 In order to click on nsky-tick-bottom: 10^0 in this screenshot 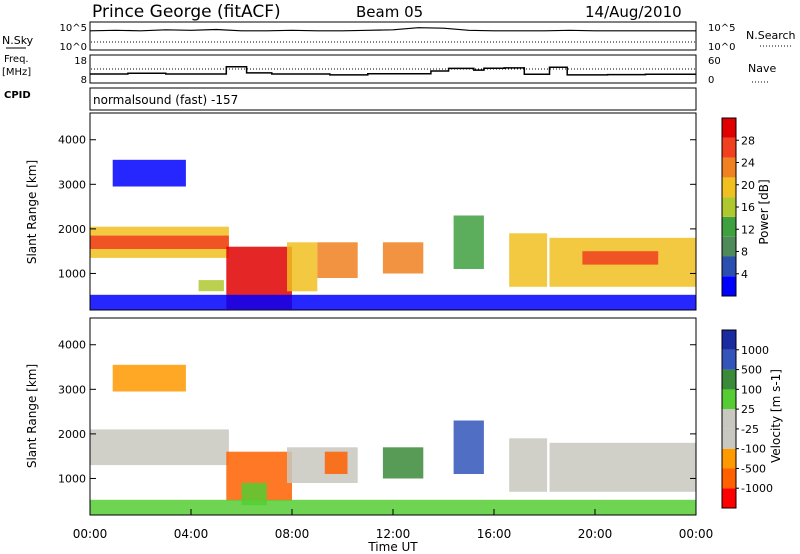, I will do `click(73, 47)`.